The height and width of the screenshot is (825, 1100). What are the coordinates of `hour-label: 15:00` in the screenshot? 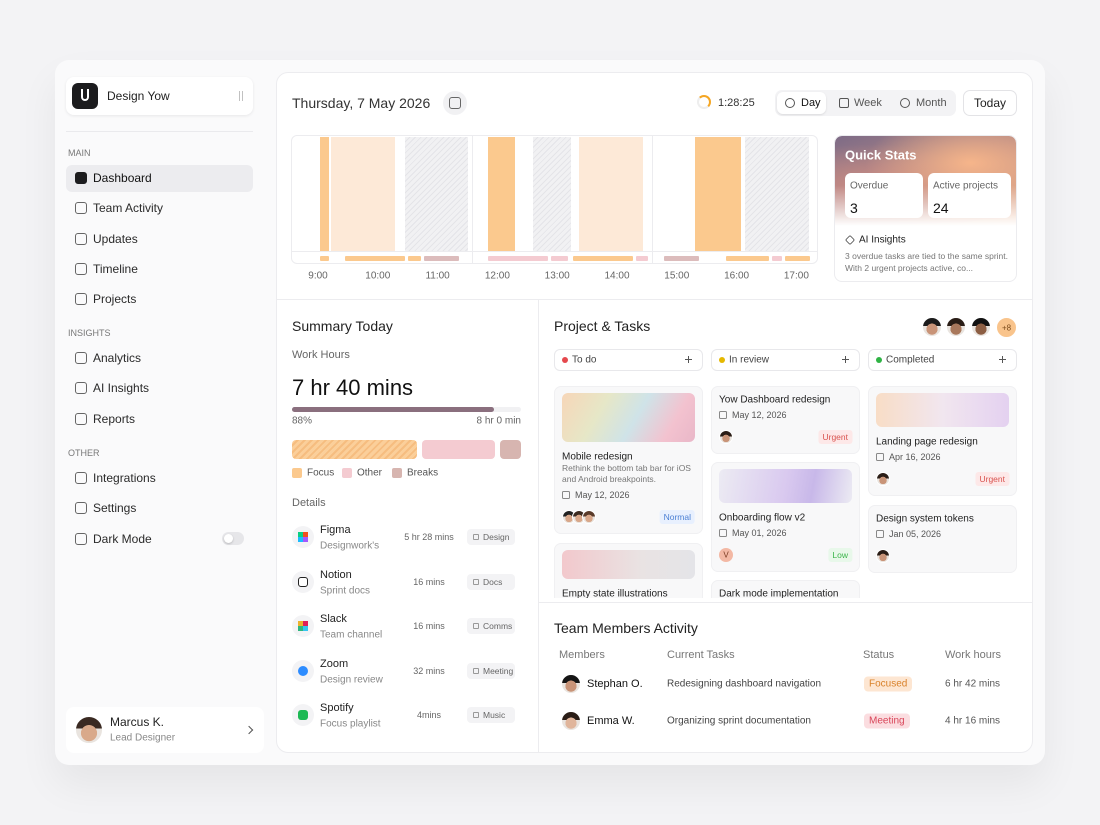 It's located at (677, 276).